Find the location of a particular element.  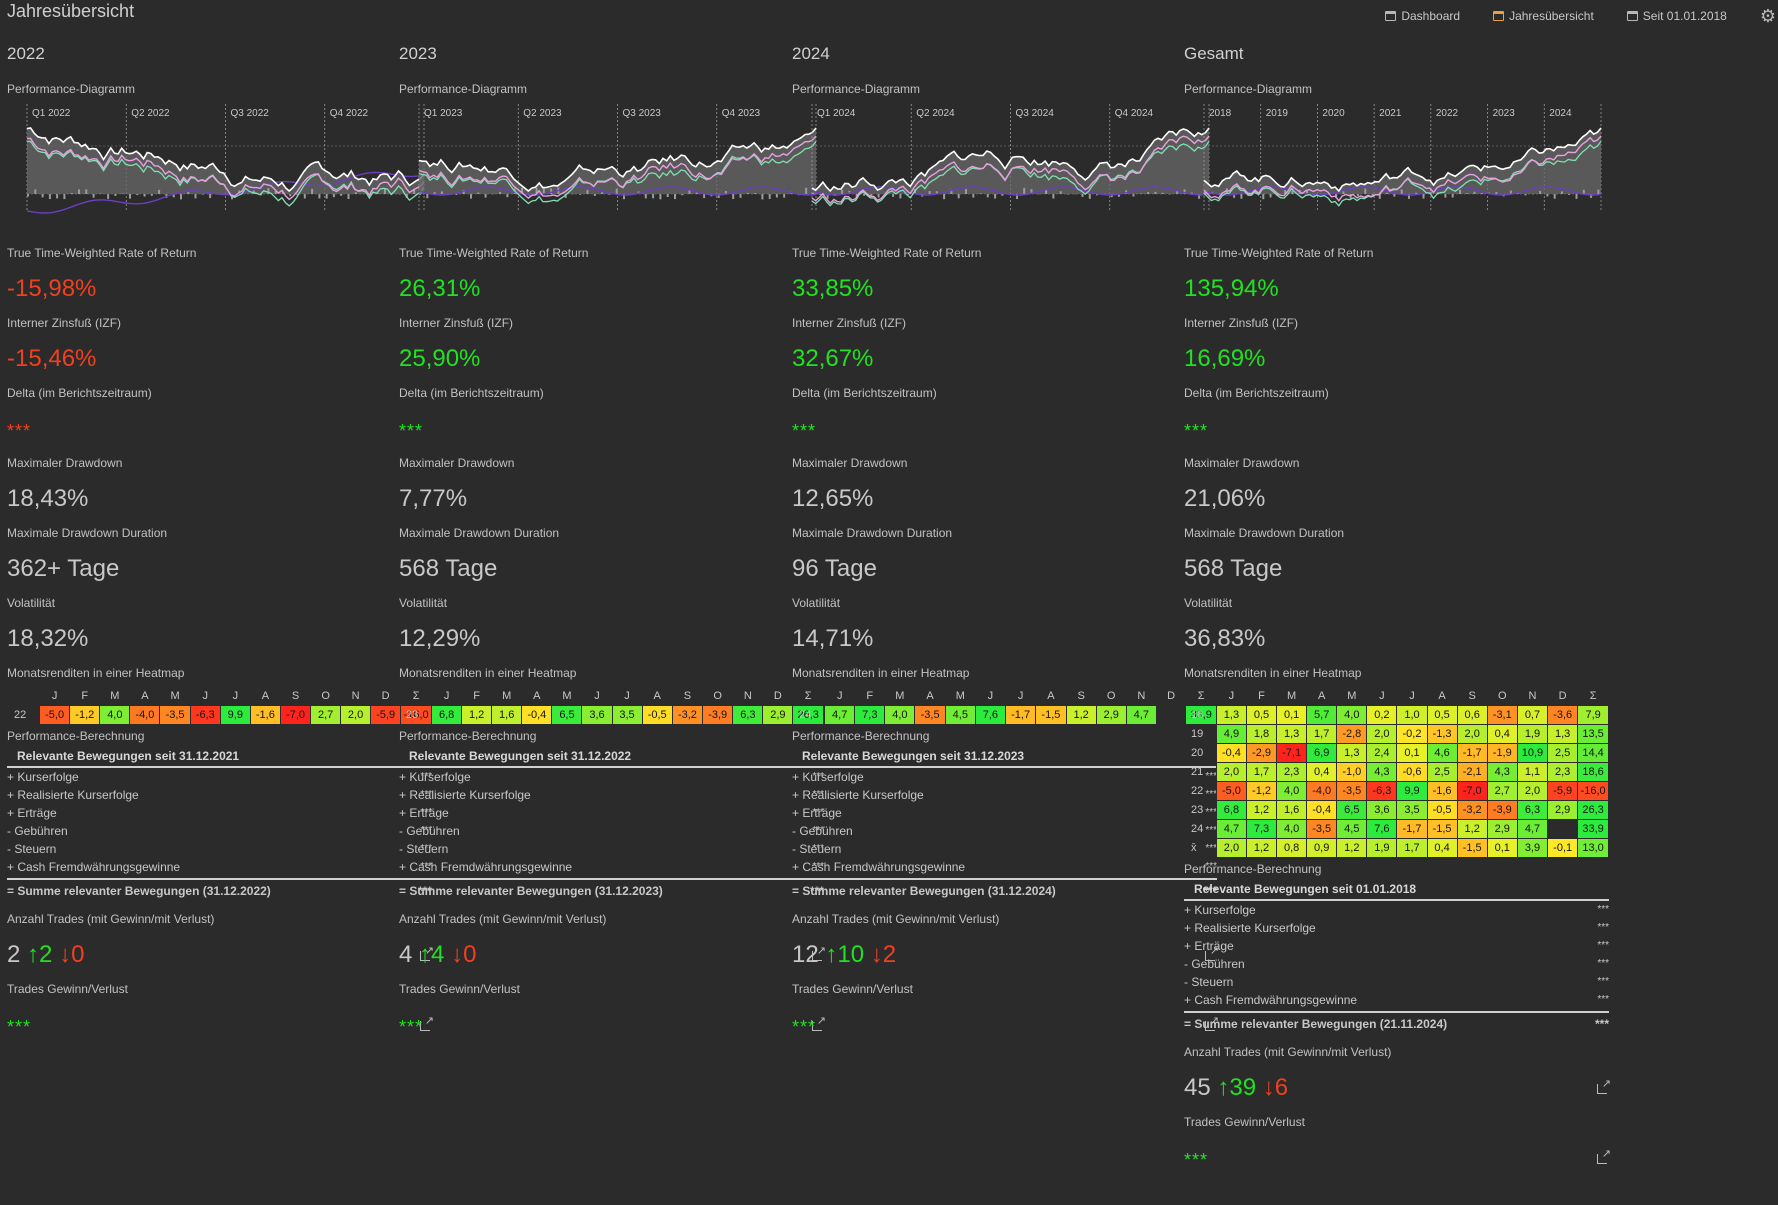

heatmap-month-header: M is located at coordinates (1292, 695).